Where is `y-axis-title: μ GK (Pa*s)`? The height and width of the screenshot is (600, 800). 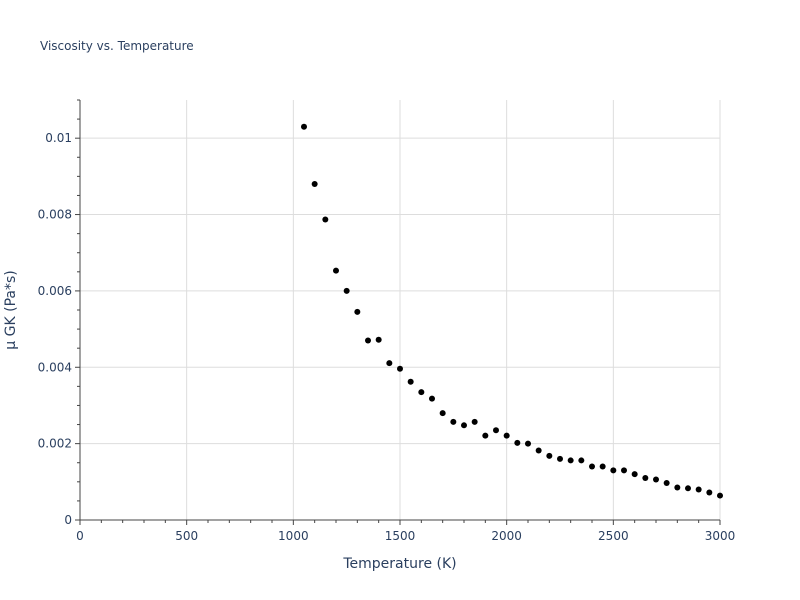 y-axis-title: μ GK (Pa*s) is located at coordinates (11, 309).